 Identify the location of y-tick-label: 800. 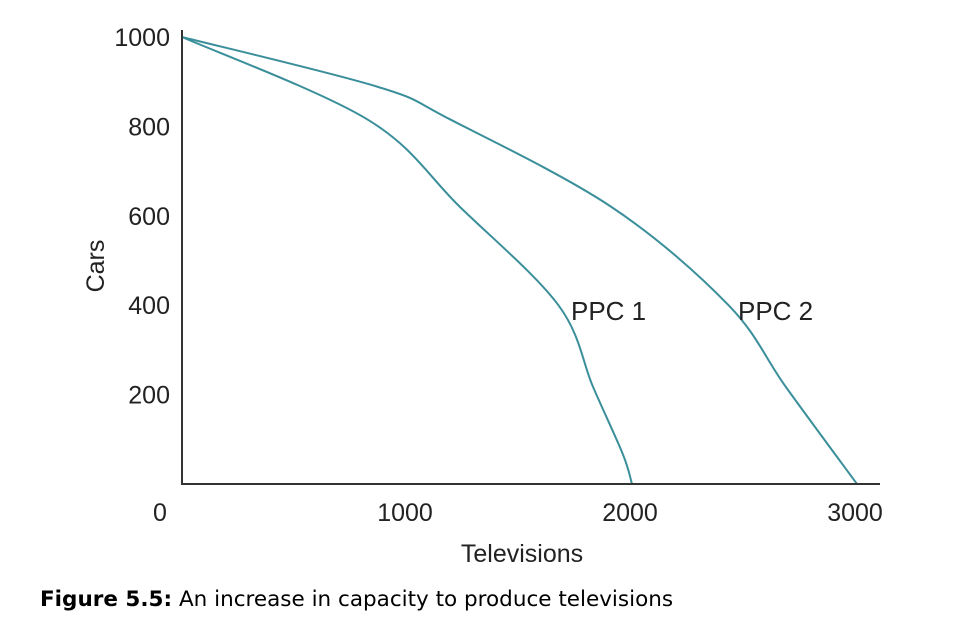
(149, 127).